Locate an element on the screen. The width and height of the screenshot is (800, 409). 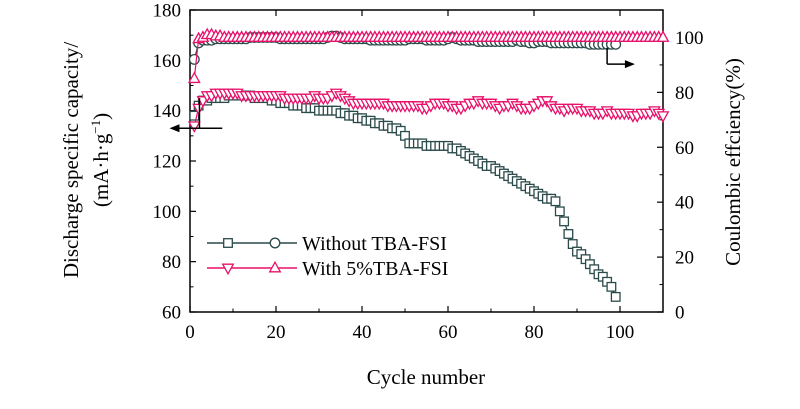
y-left-tick-label: 120 is located at coordinates (167, 162).